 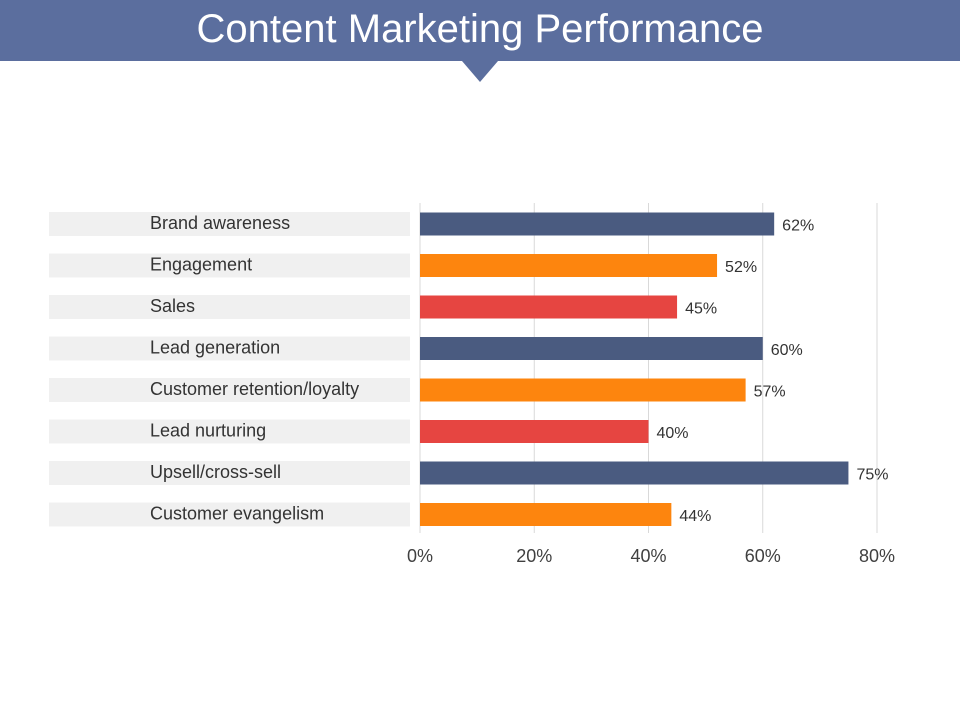 What do you see at coordinates (770, 392) in the screenshot?
I see `data-label: 57%` at bounding box center [770, 392].